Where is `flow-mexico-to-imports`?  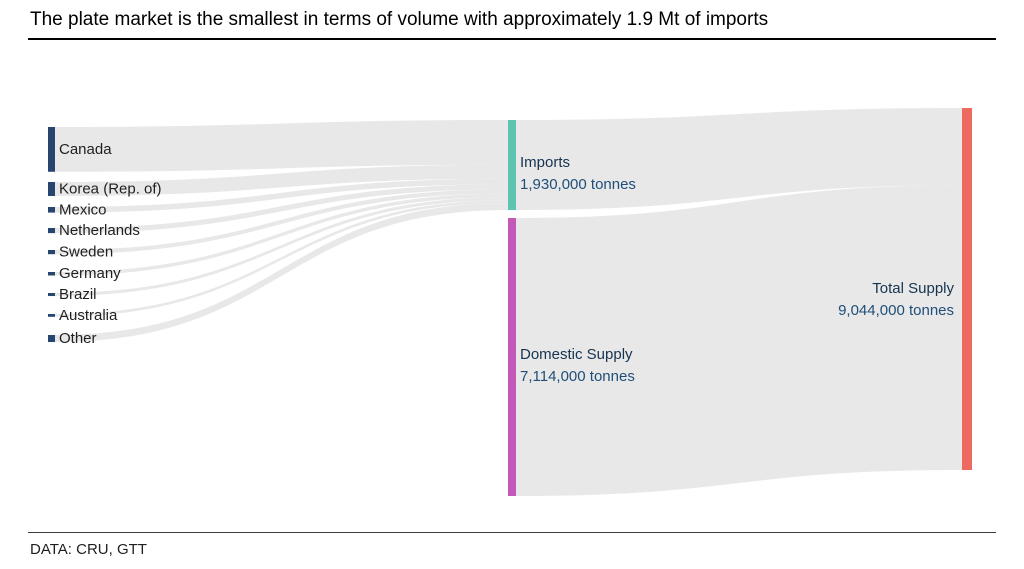
flow-mexico-to-imports is located at coordinates (281, 195).